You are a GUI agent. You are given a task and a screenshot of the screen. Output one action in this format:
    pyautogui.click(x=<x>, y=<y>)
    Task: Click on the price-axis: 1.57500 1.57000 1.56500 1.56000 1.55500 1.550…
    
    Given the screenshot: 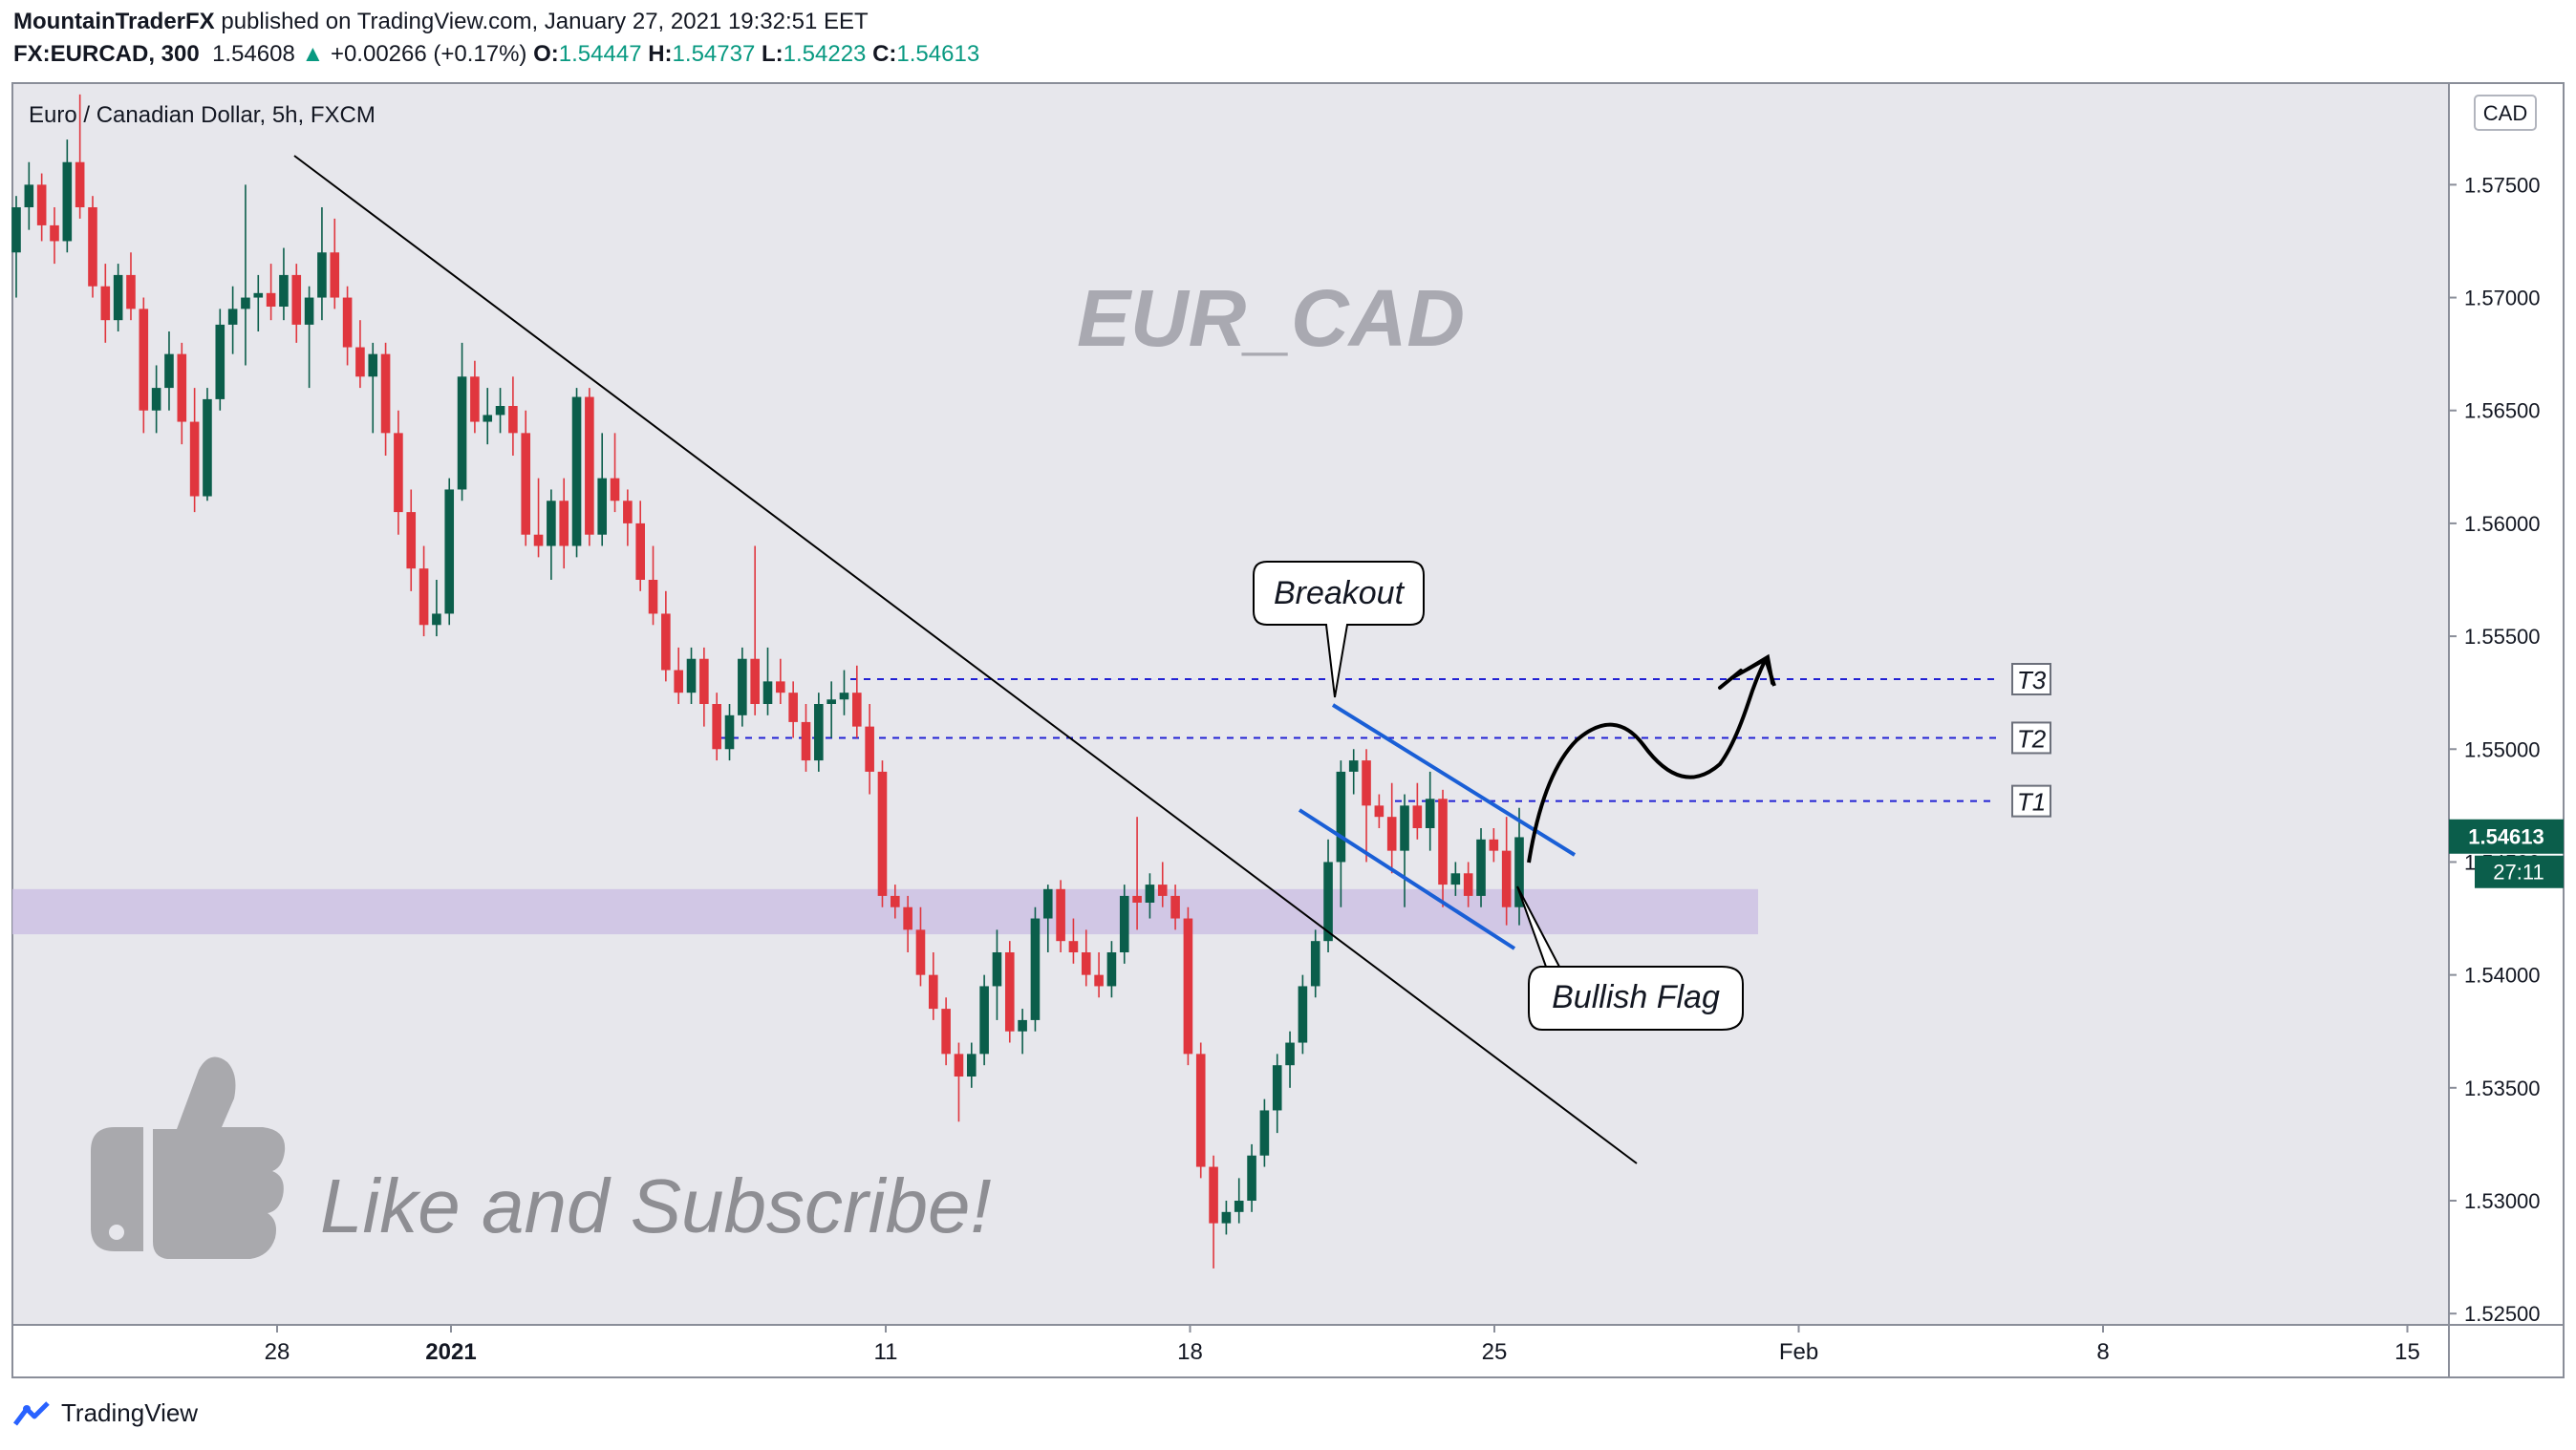 What is the action you would take?
    pyautogui.click(x=2495, y=749)
    